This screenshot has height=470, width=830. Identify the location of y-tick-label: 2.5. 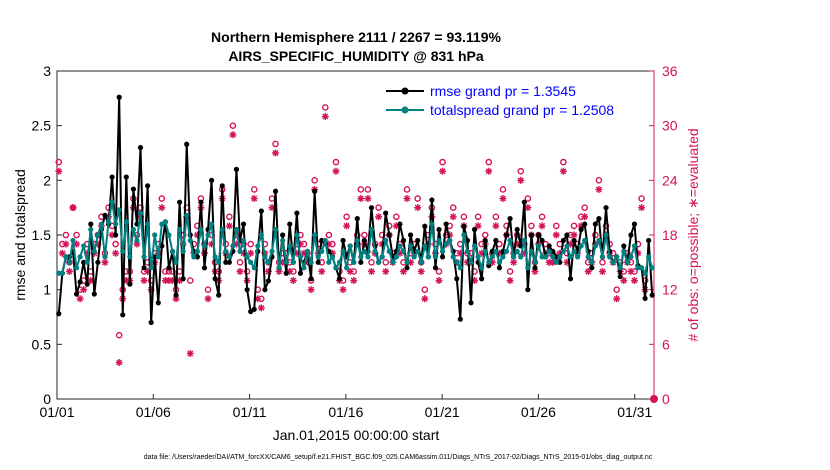
(42, 126).